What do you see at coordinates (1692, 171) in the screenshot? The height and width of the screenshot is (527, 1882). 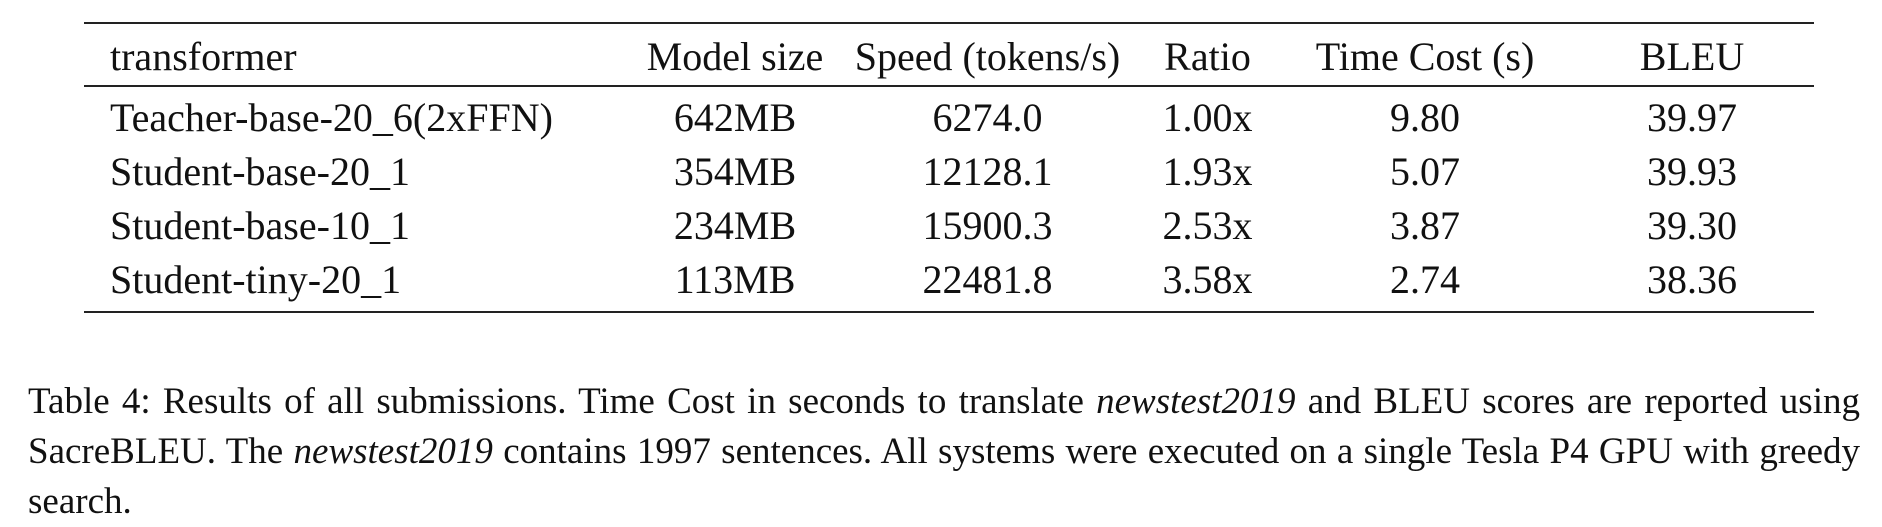 I see `cell-bleu: 39.93` at bounding box center [1692, 171].